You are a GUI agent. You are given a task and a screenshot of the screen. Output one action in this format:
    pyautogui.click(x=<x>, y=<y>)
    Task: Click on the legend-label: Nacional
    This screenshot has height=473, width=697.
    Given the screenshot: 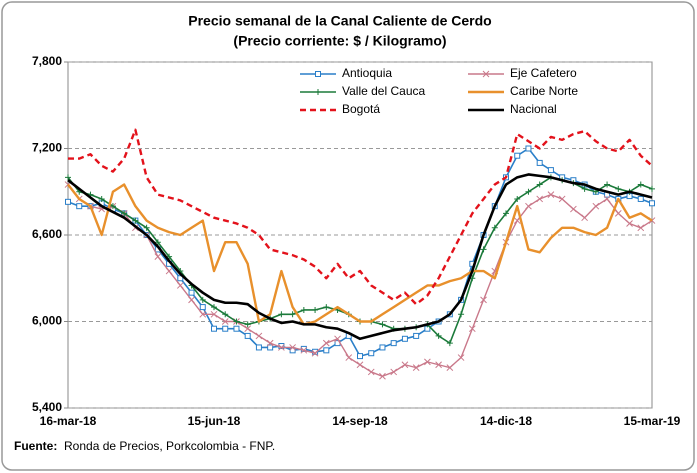 What is the action you would take?
    pyautogui.click(x=533, y=109)
    